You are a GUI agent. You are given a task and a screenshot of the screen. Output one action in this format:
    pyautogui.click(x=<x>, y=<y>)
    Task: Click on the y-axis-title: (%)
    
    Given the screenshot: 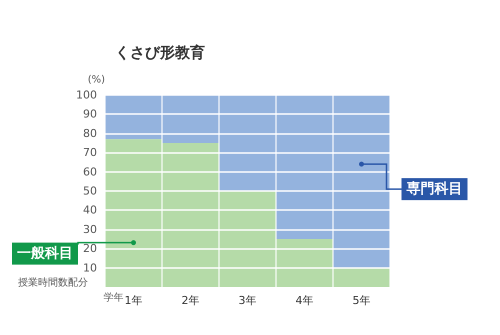 What is the action you would take?
    pyautogui.click(x=97, y=80)
    